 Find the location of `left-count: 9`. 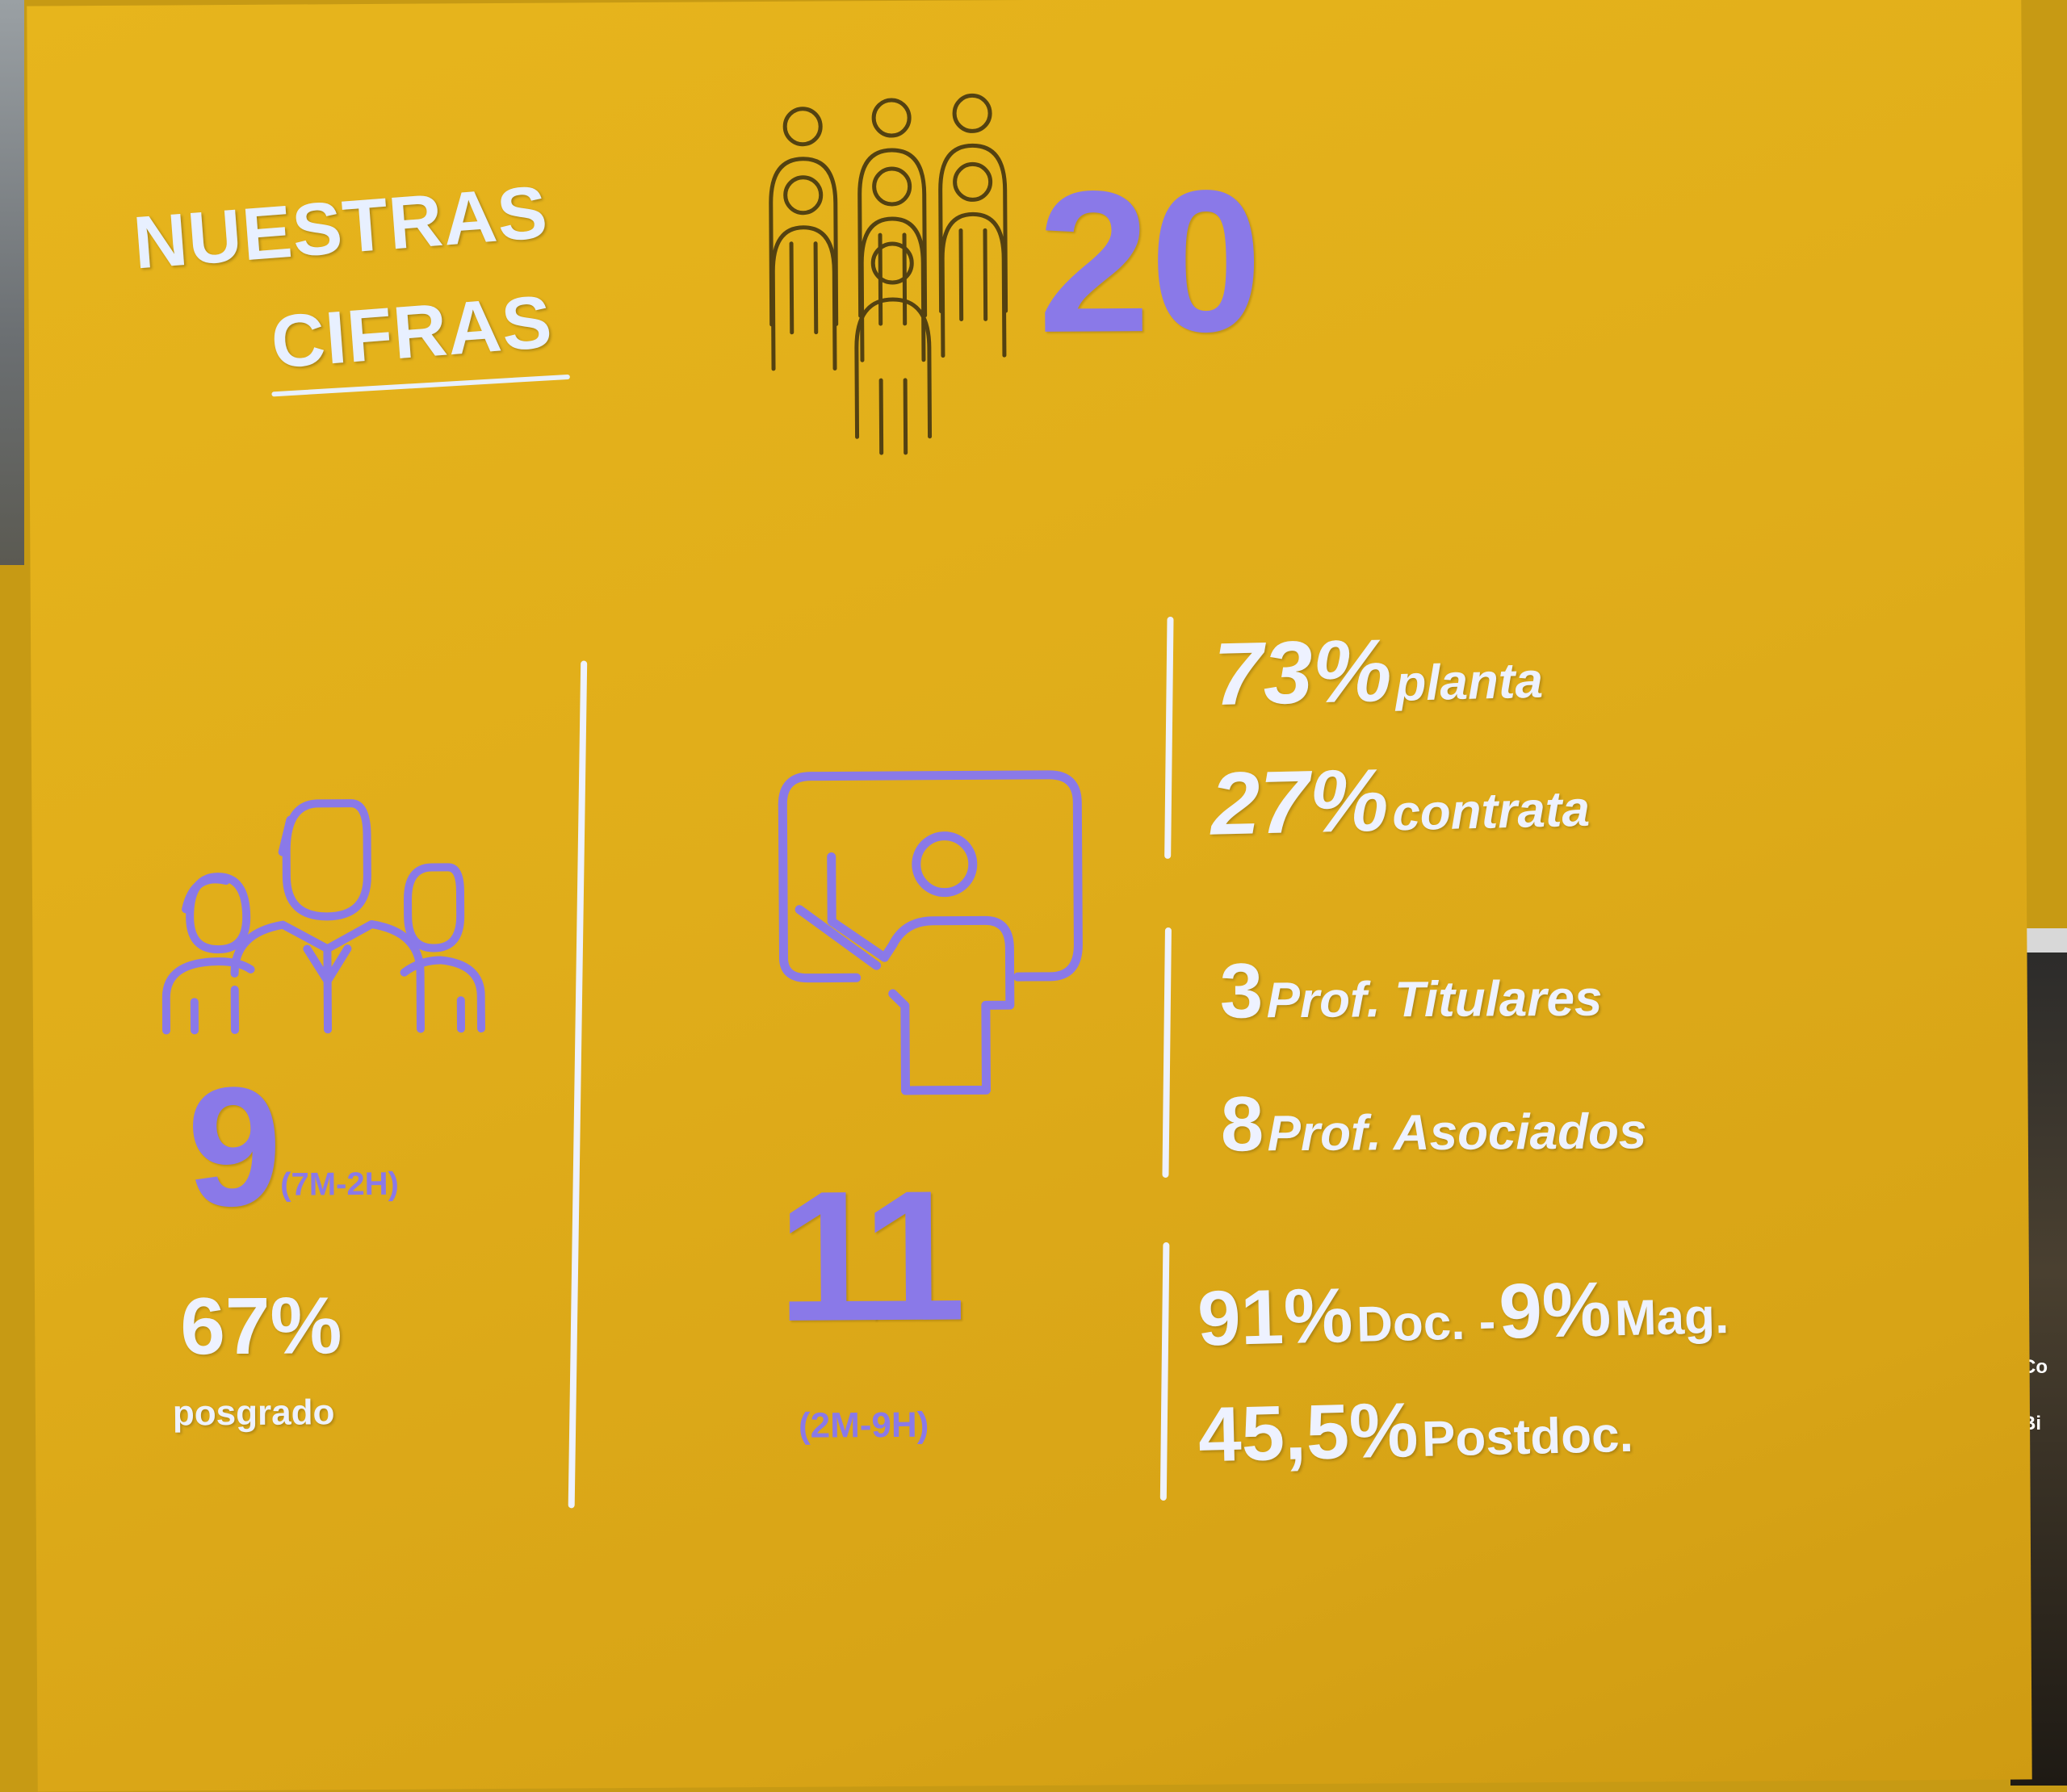

left-count: 9 is located at coordinates (235, 1146).